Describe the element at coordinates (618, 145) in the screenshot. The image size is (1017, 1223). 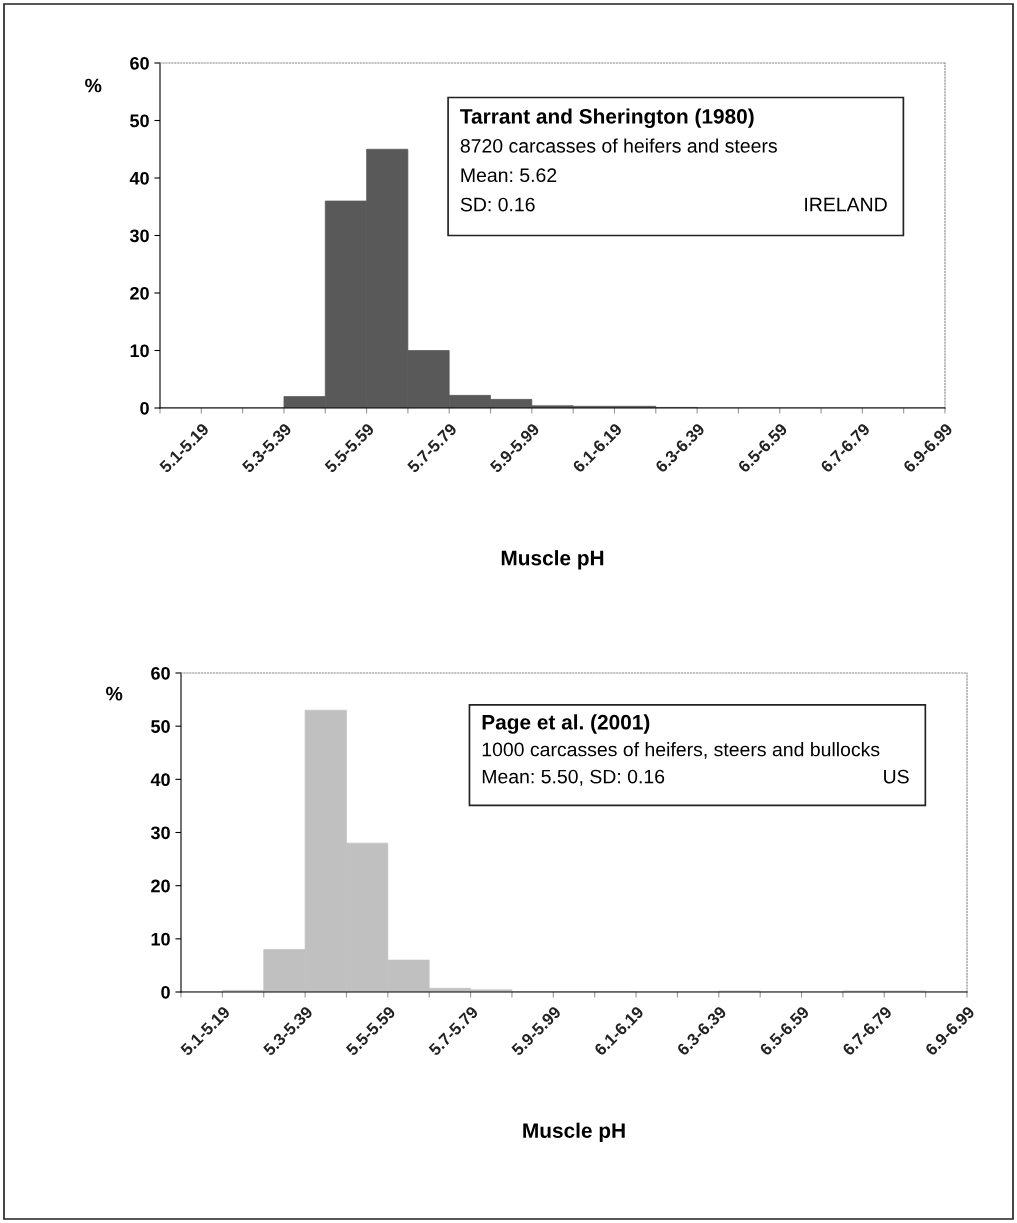
I see `annotation: 8720 carcasses of heifers and steers` at that location.